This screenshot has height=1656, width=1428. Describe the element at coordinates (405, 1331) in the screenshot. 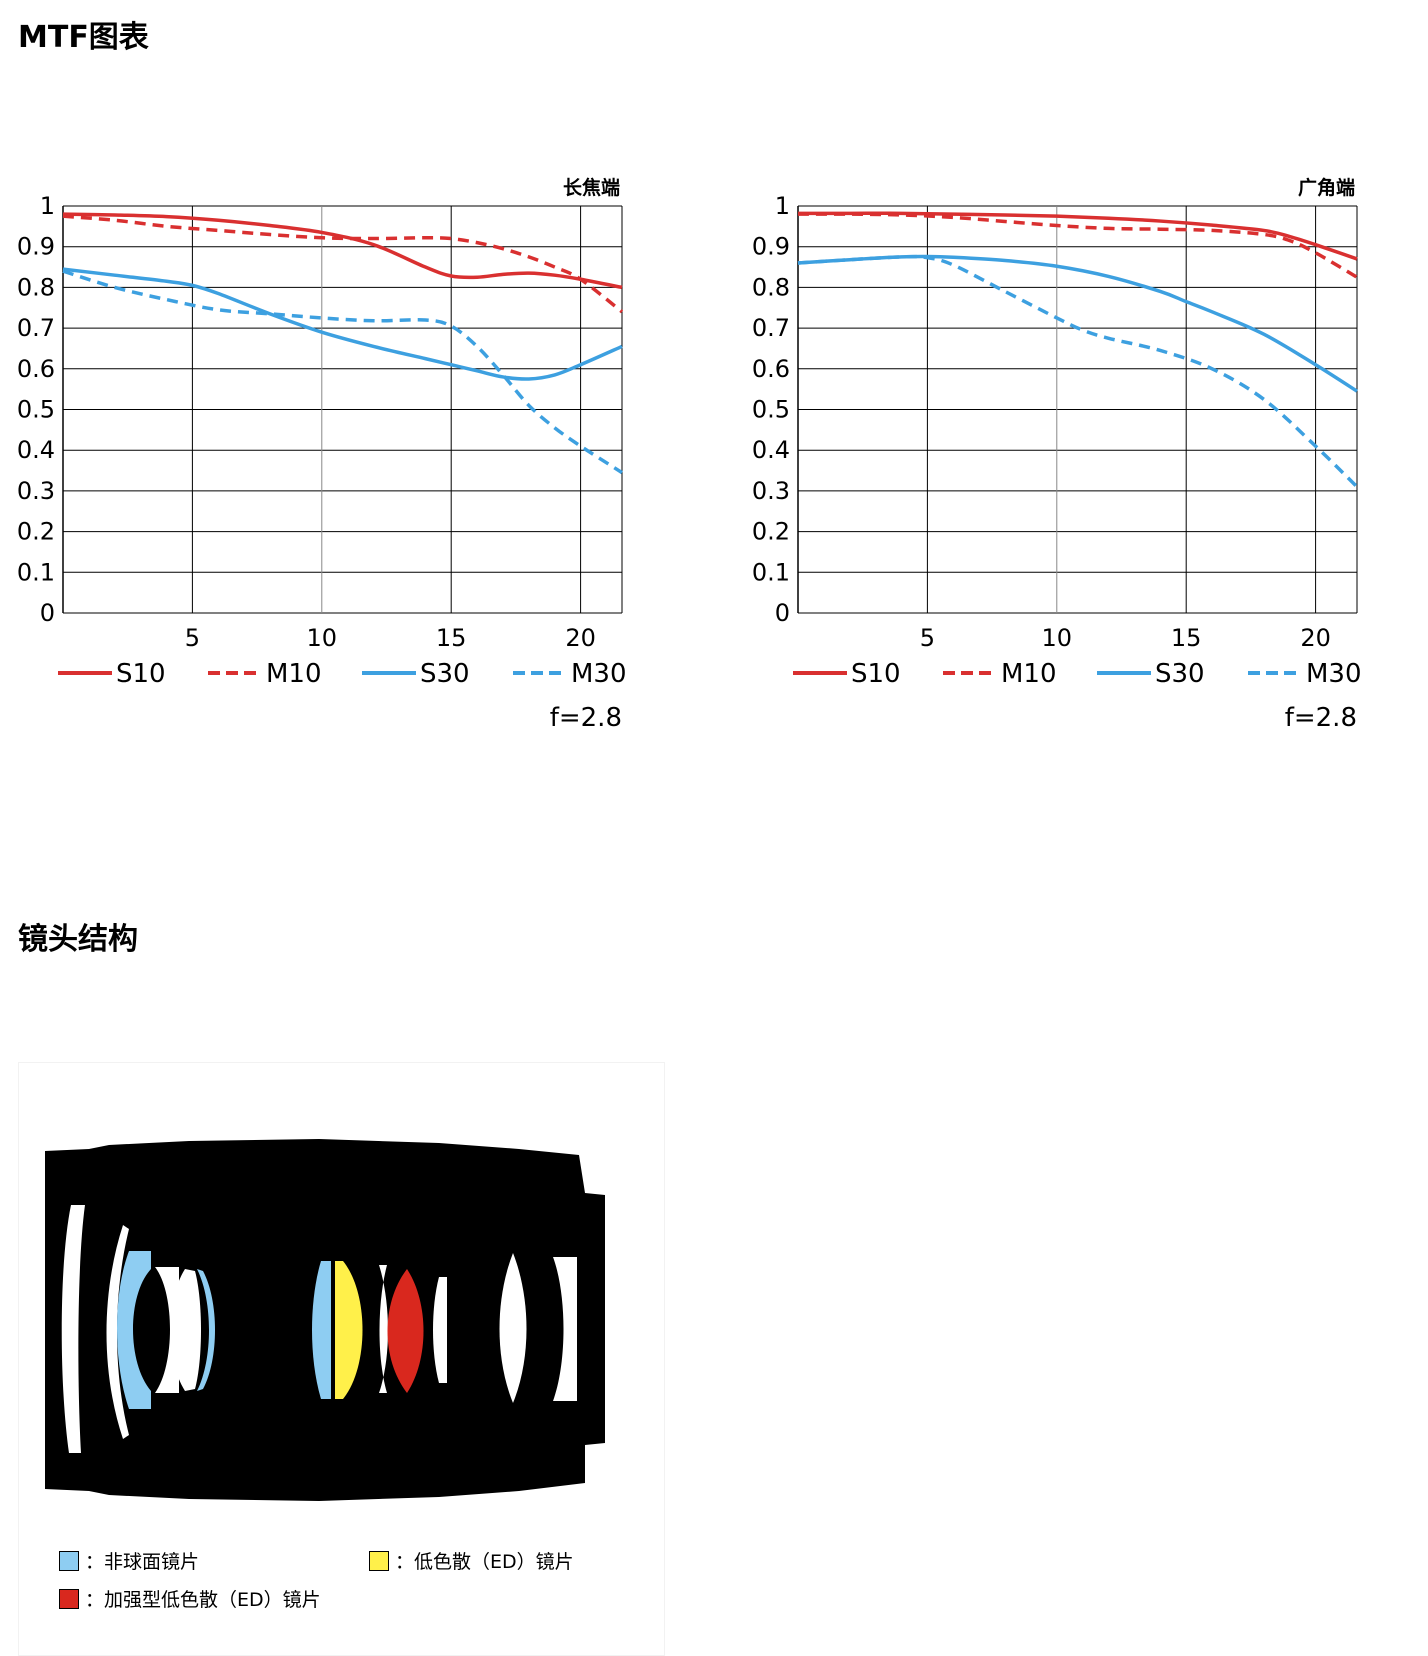

I see `lens-super-ed` at that location.